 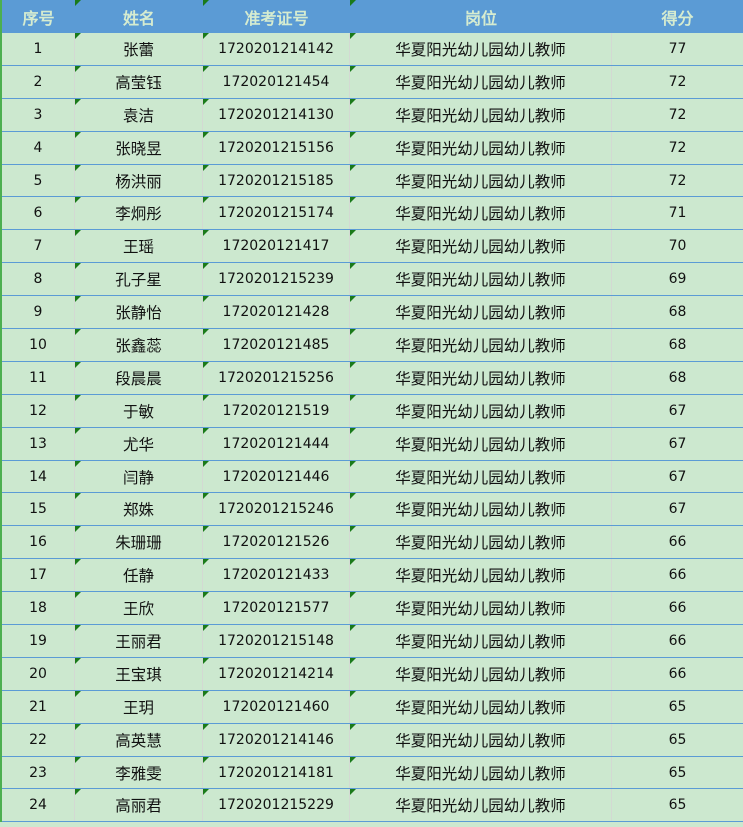 What do you see at coordinates (38, 542) in the screenshot?
I see `index-cell: 16` at bounding box center [38, 542].